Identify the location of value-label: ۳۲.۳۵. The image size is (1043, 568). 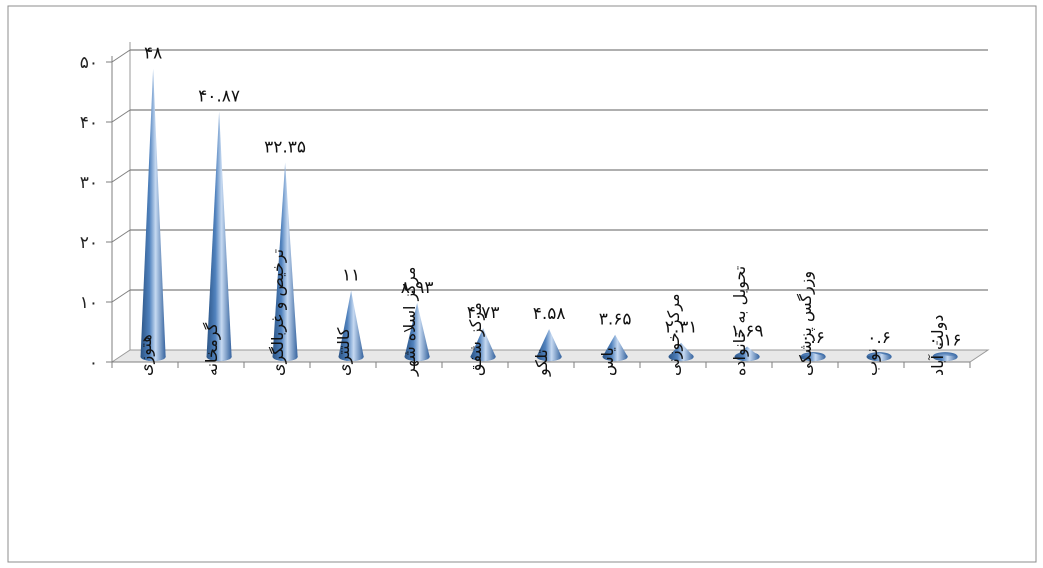
(285, 148).